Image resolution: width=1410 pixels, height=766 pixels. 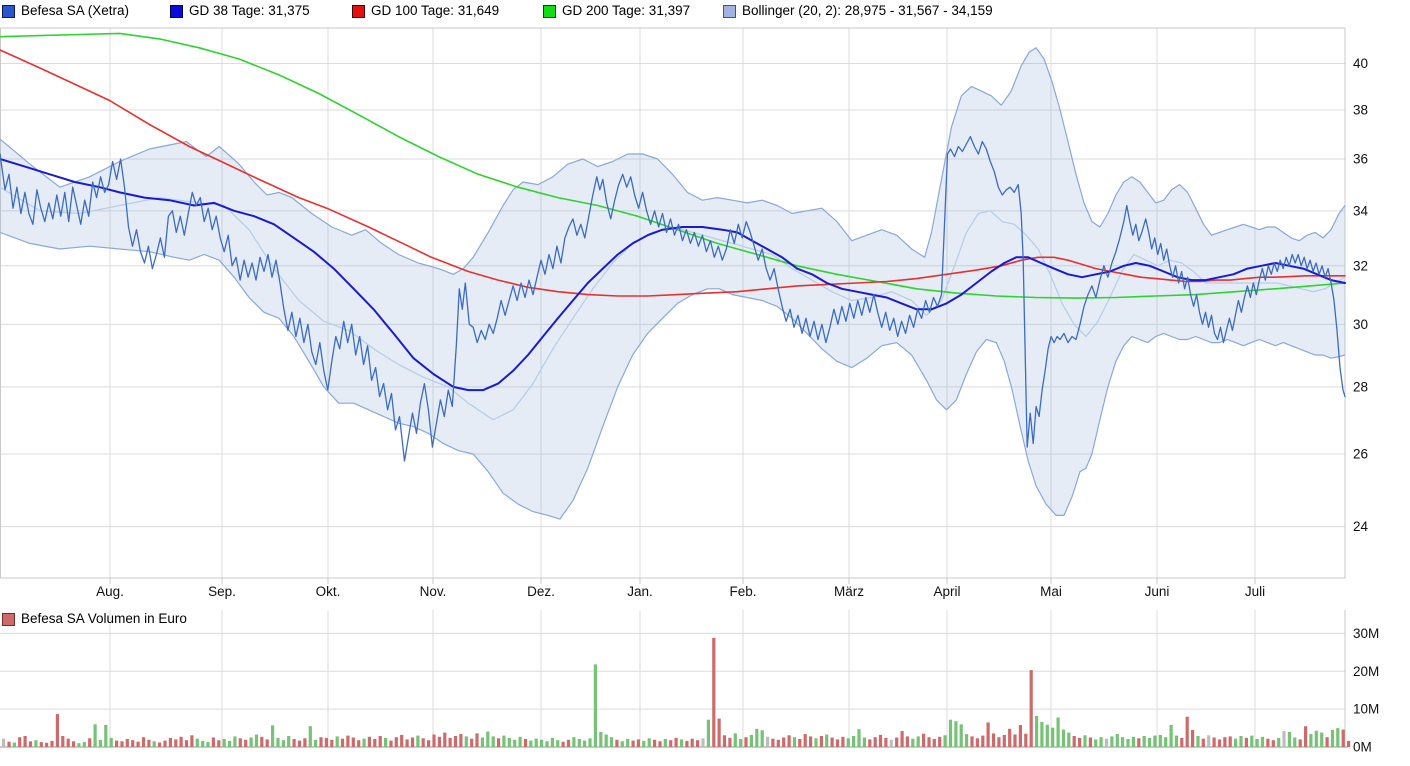 What do you see at coordinates (176, 11) in the screenshot?
I see `gd38-series-swatch` at bounding box center [176, 11].